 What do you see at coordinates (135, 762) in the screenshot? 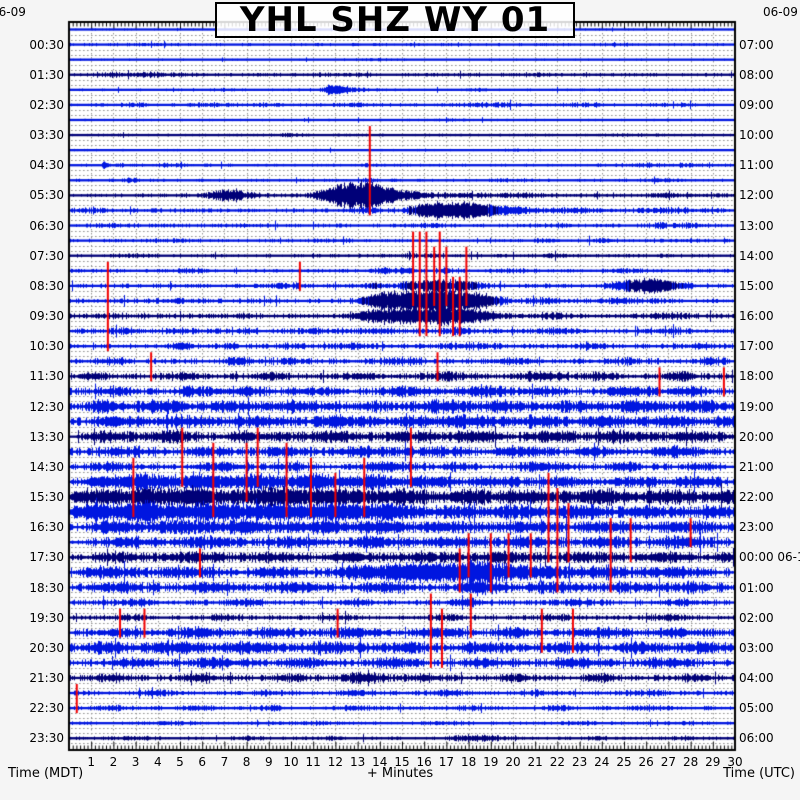
I see `minute-label: 3` at bounding box center [135, 762].